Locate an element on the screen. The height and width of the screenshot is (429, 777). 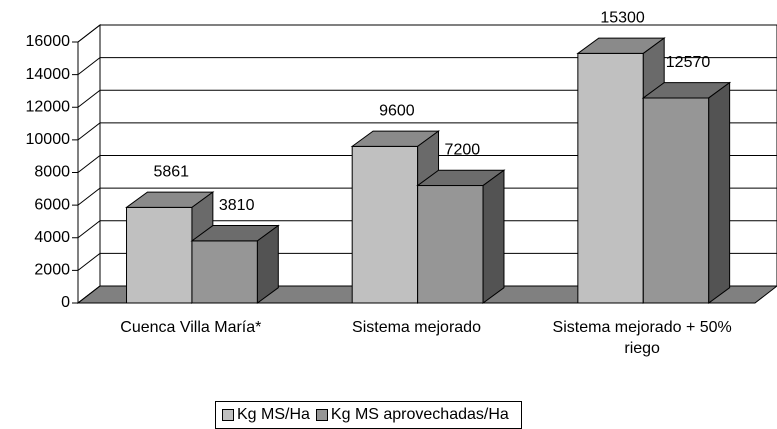
value-label: 5861 is located at coordinates (171, 171).